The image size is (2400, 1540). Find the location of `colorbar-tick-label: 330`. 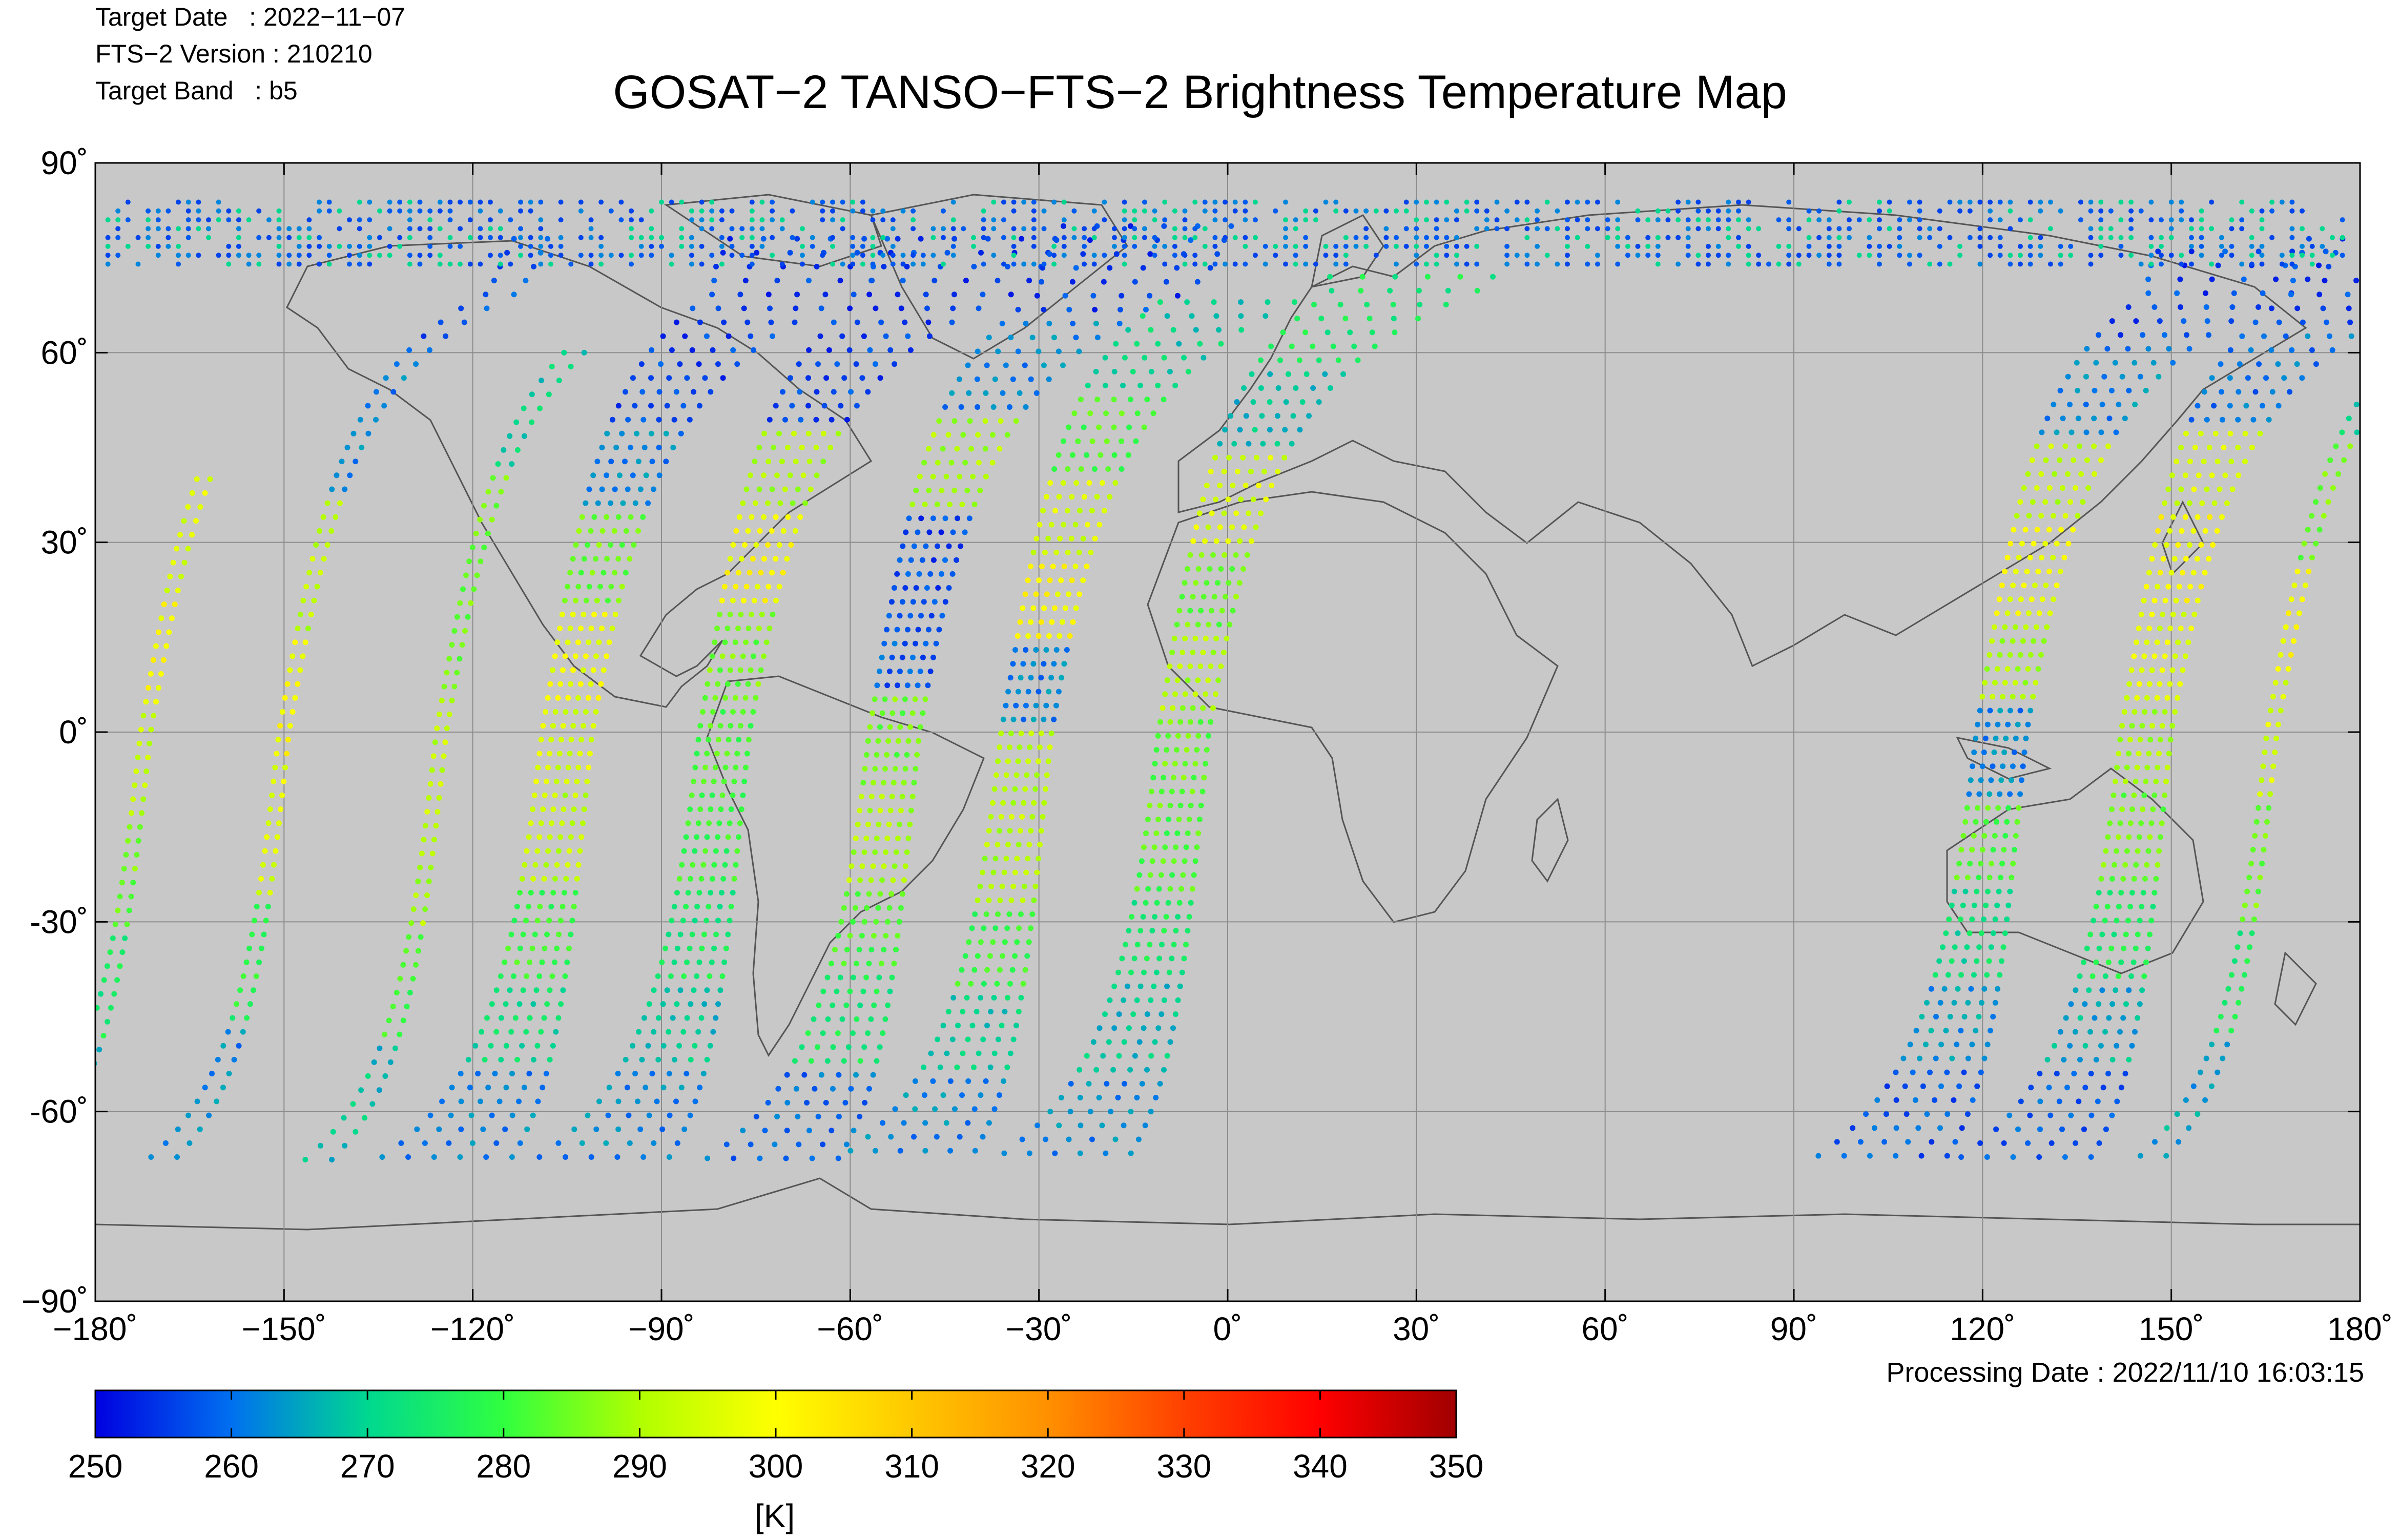

colorbar-tick-label: 330 is located at coordinates (1184, 1466).